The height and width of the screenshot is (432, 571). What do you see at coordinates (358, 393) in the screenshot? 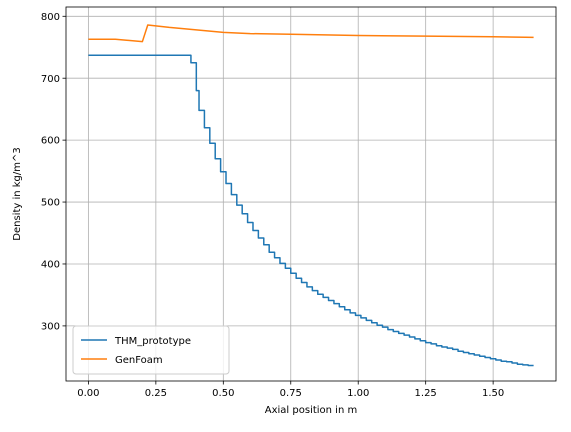
I see `x-tick-label: 1.00` at bounding box center [358, 393].